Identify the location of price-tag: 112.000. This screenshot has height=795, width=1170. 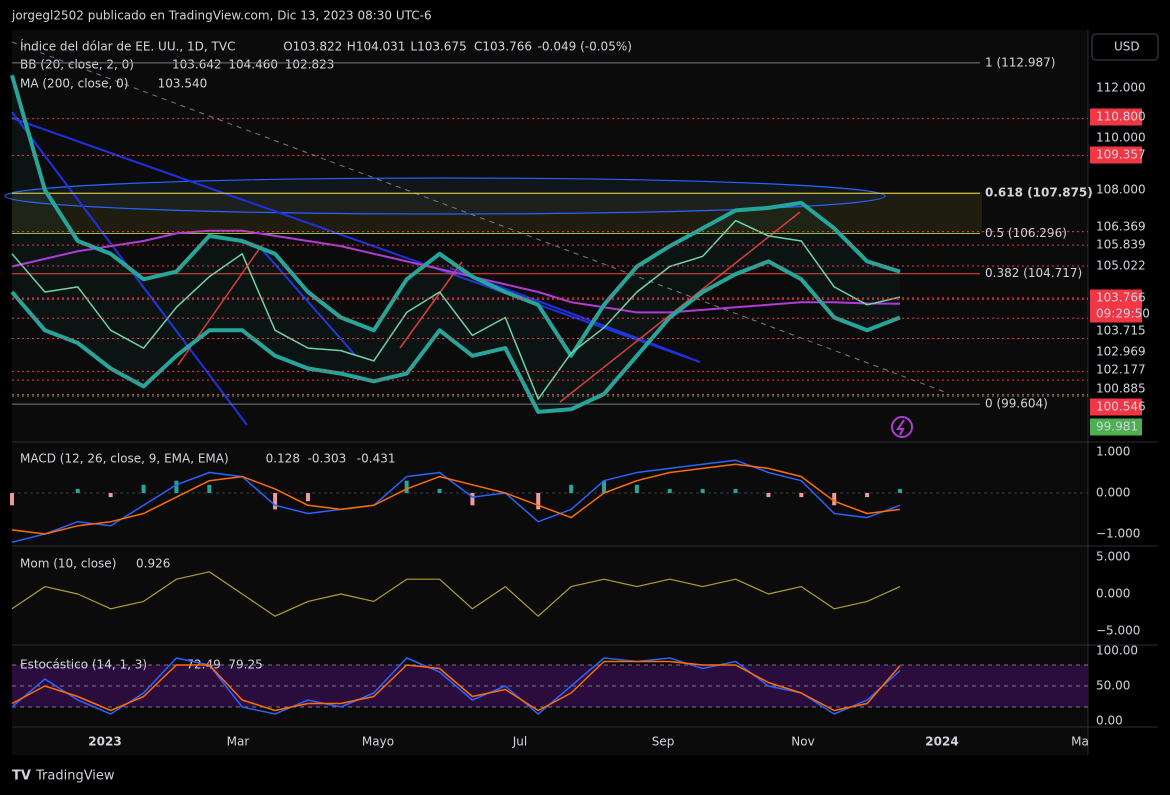
(1121, 88).